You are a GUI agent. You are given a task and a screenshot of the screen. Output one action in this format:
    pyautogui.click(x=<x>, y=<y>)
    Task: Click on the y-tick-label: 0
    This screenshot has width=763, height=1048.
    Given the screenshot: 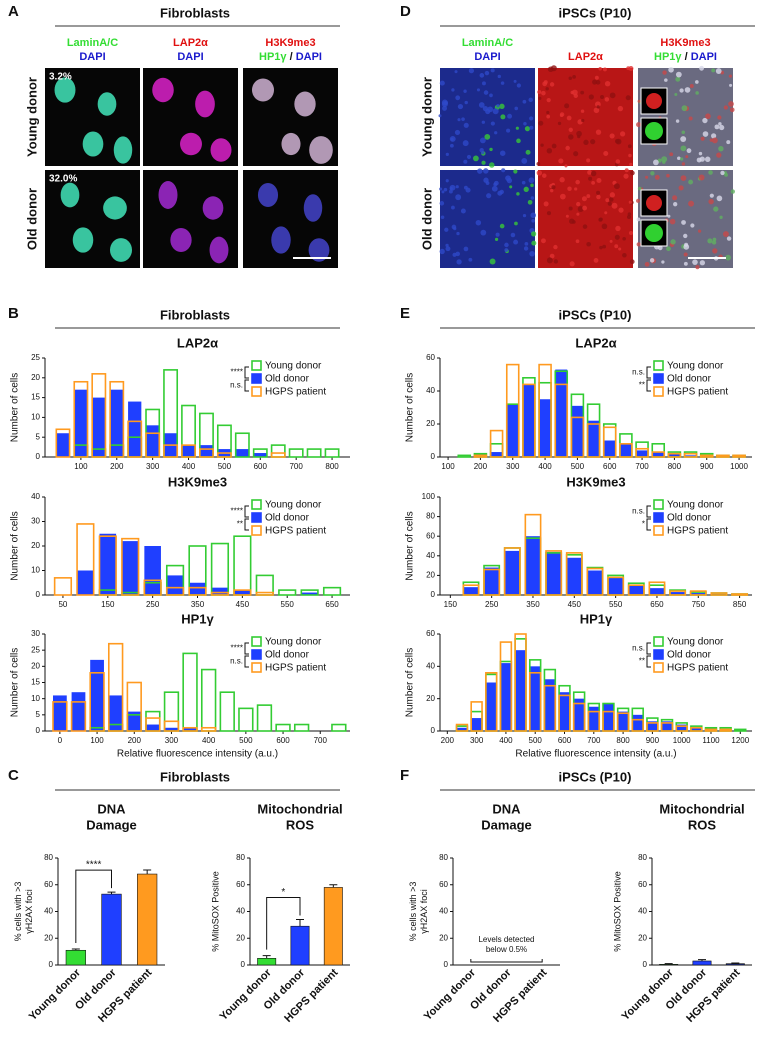 What is the action you would take?
    pyautogui.click(x=243, y=964)
    